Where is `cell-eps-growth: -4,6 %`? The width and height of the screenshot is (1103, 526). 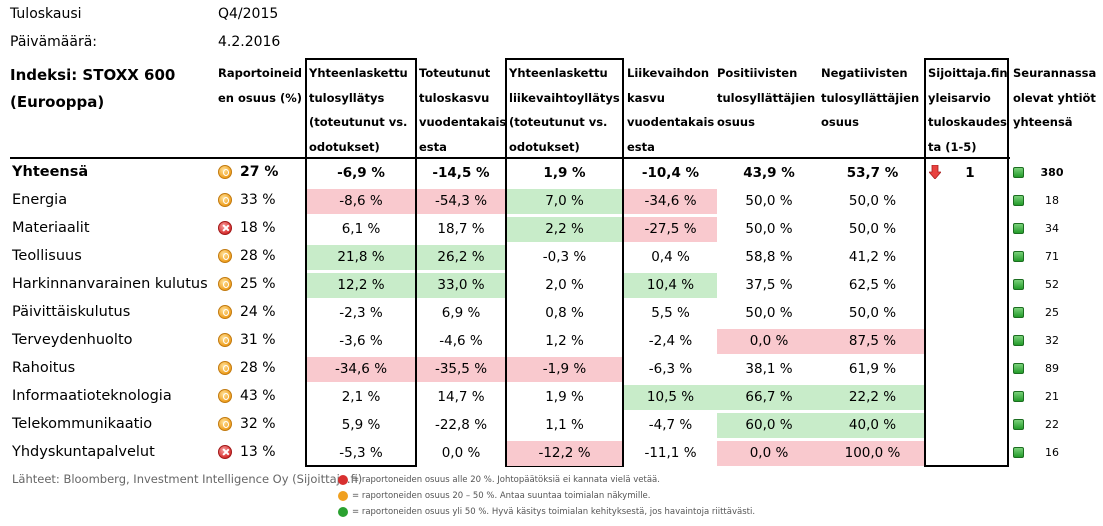 cell-eps-growth: -4,6 % is located at coordinates (461, 341).